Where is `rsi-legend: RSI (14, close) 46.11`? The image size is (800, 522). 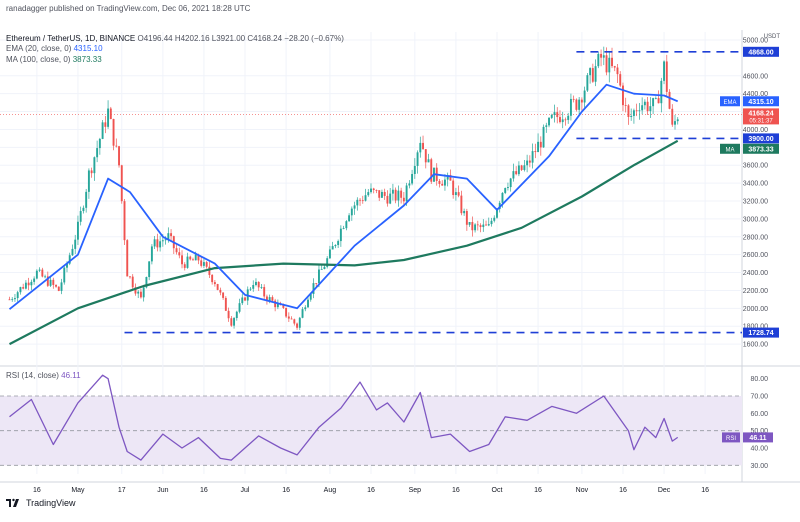
rsi-legend: RSI (14, close) 46.11 is located at coordinates (43, 375).